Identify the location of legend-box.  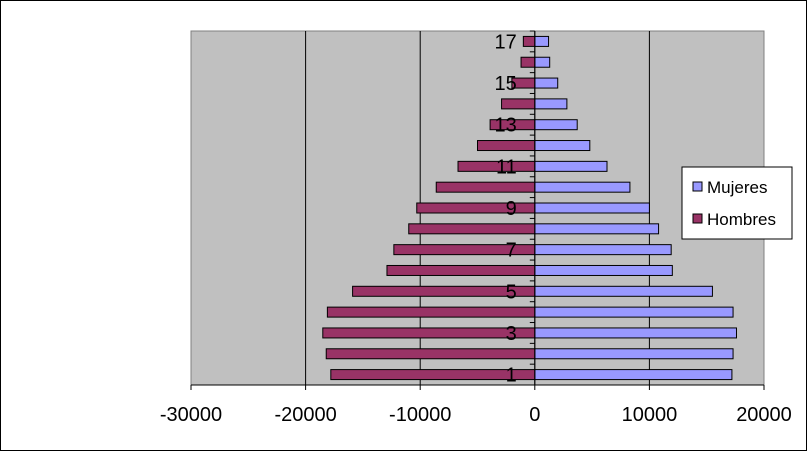
(737, 203).